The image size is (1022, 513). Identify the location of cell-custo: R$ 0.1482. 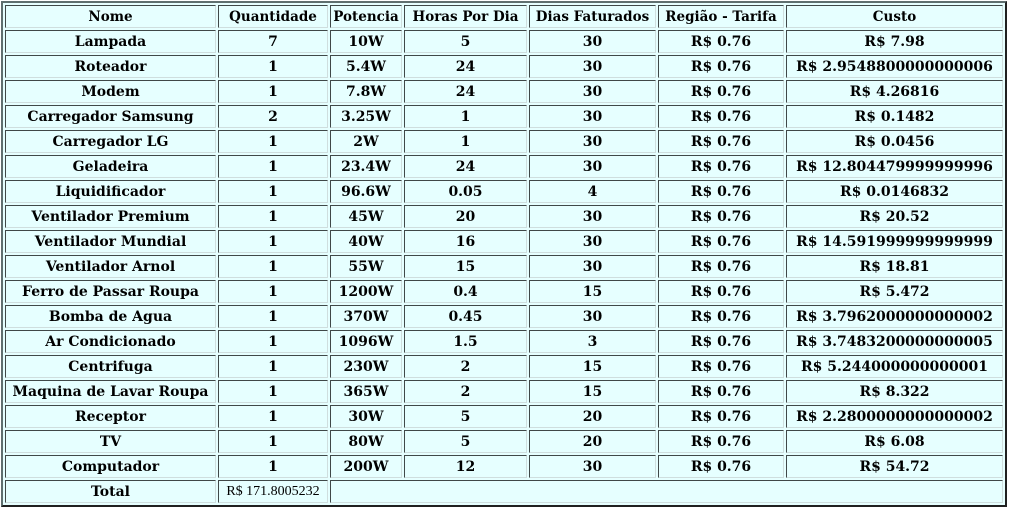
(894, 116).